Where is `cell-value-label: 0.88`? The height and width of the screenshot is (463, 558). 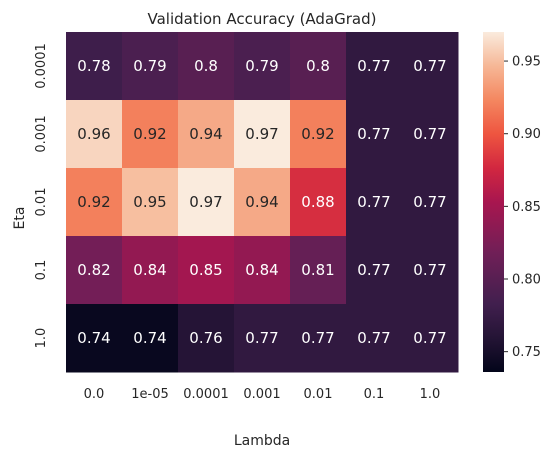
cell-value-label: 0.88 is located at coordinates (317, 202).